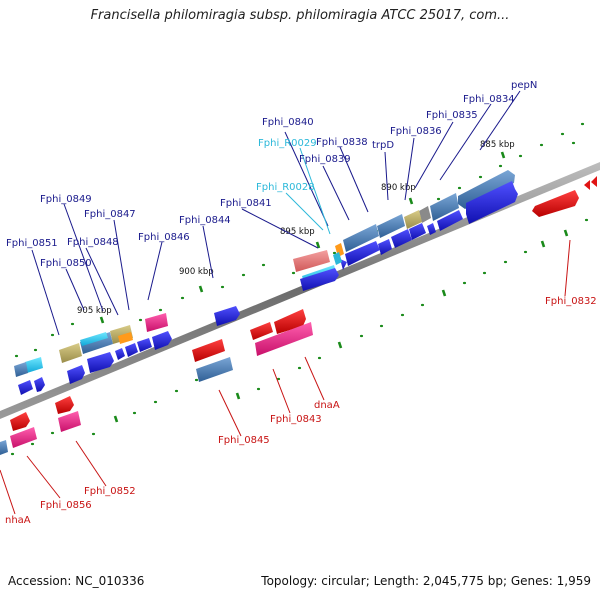  I want to click on gene-label-fphi-0832: Fphi_0832, so click(571, 301).